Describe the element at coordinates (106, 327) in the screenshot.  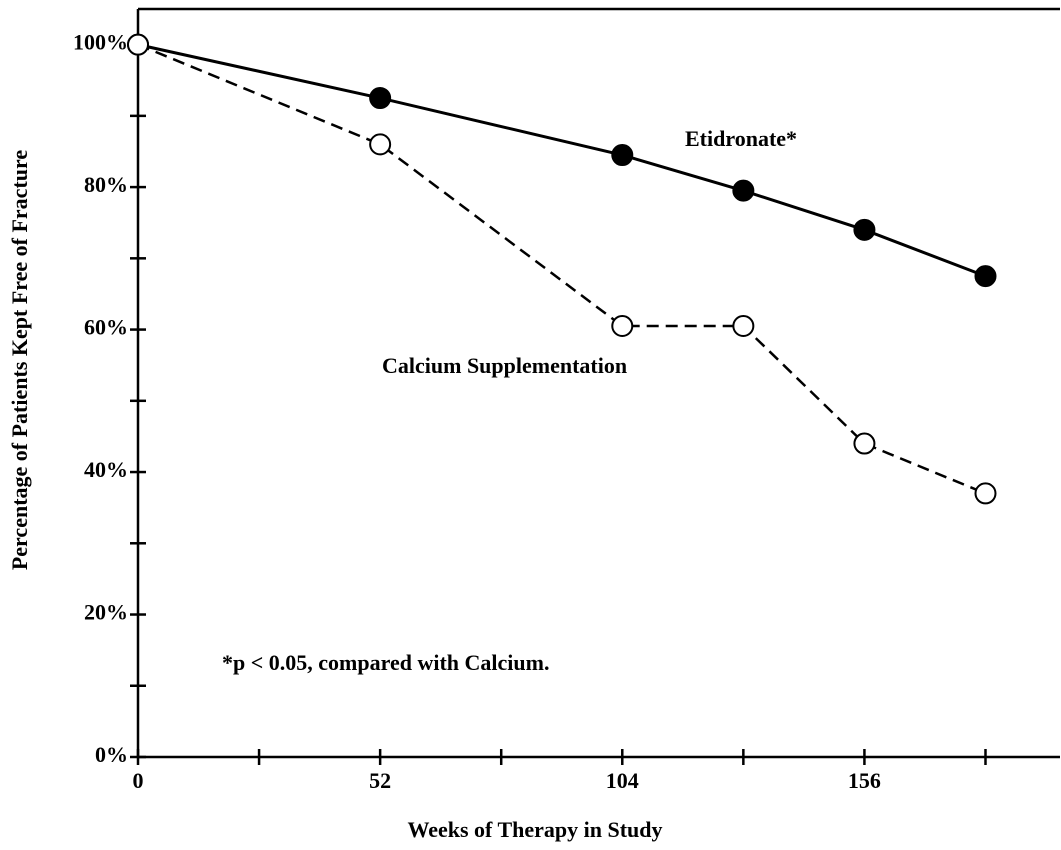
I see `y-tick-label: 60%` at that location.